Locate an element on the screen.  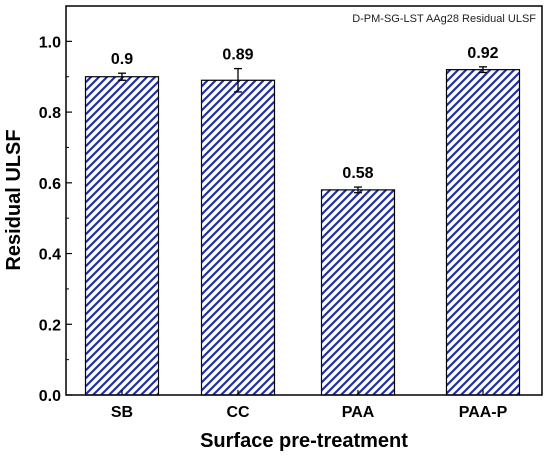
y-tick-label: 0.8 is located at coordinates (50, 113).